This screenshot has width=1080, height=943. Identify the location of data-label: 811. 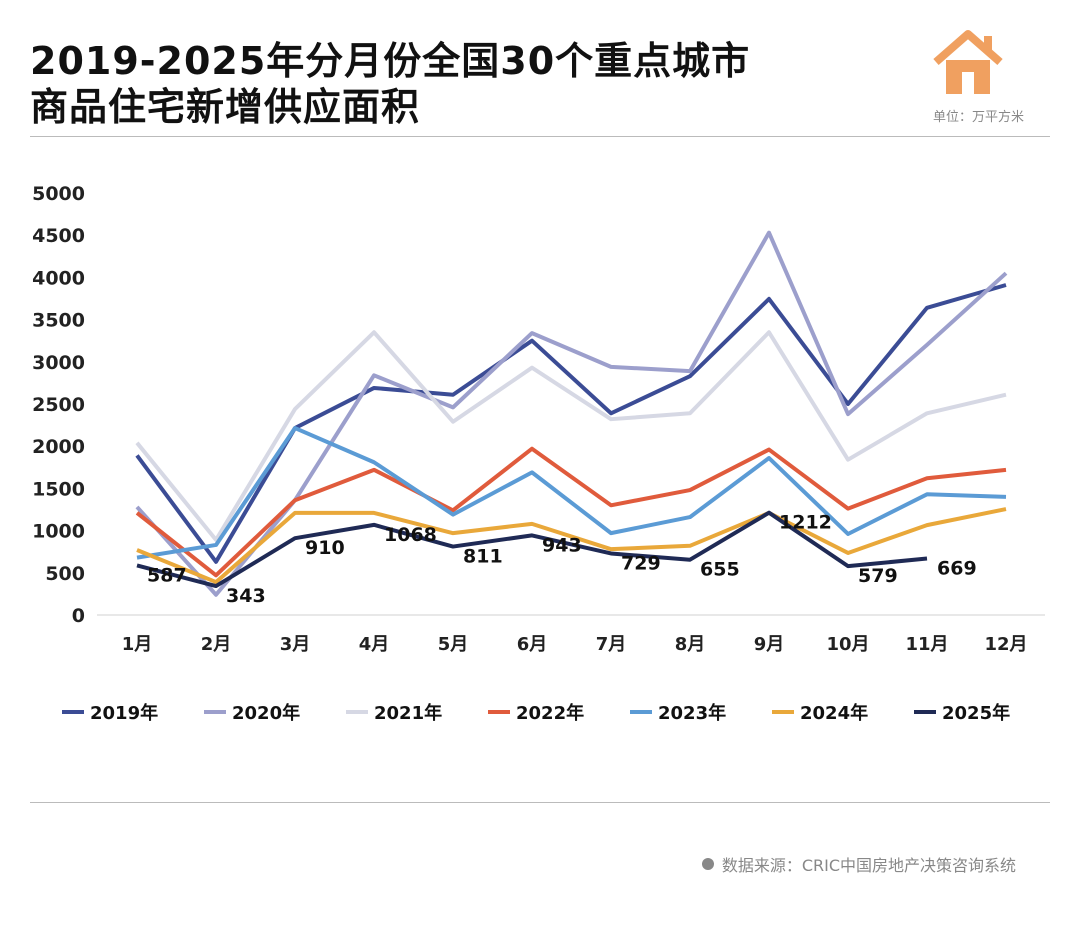
(483, 557).